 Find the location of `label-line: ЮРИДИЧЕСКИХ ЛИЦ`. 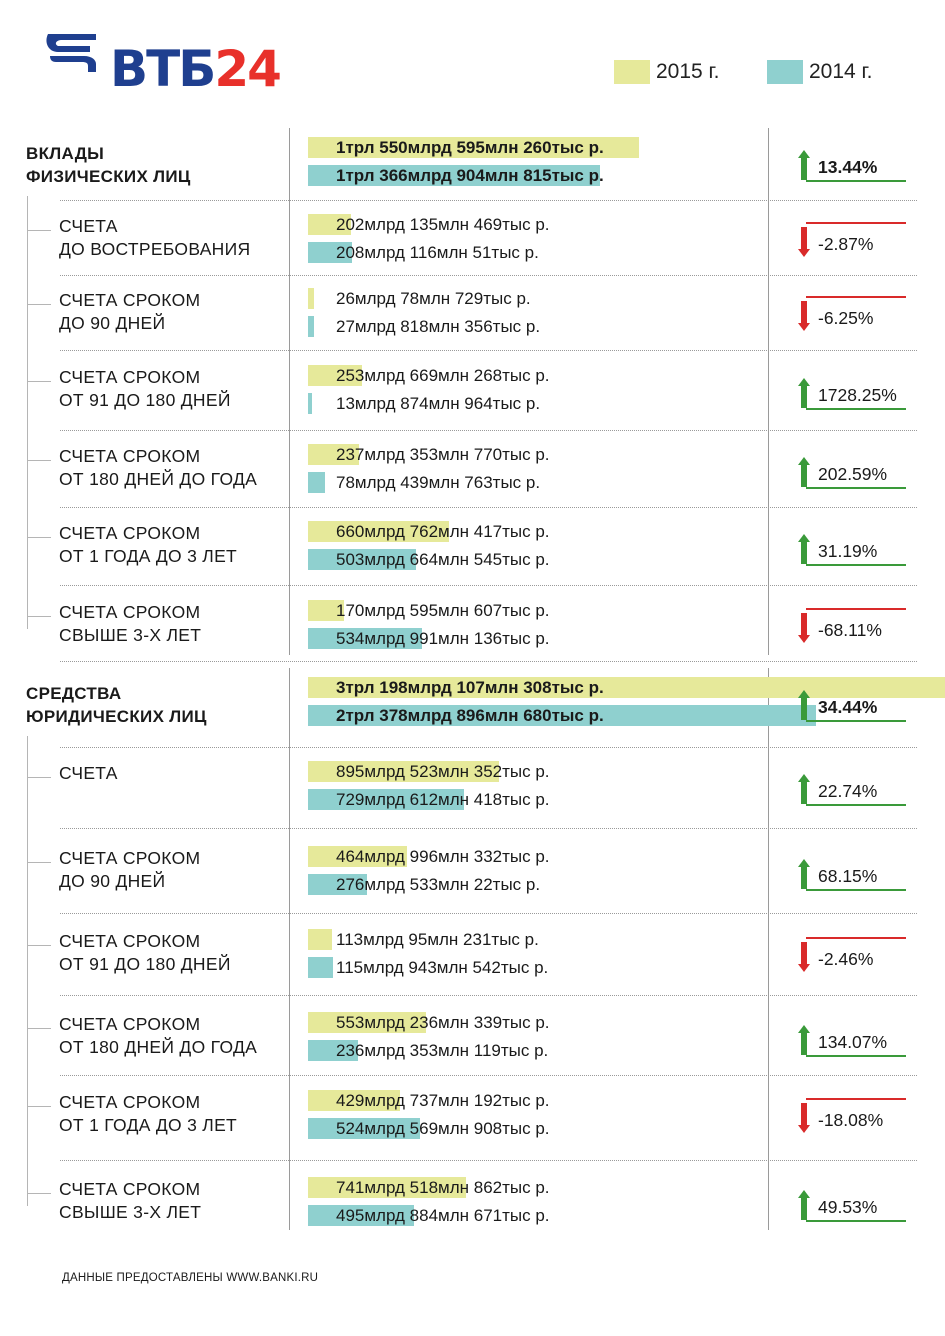

label-line: ЮРИДИЧЕСКИХ ЛИЦ is located at coordinates (116, 716).